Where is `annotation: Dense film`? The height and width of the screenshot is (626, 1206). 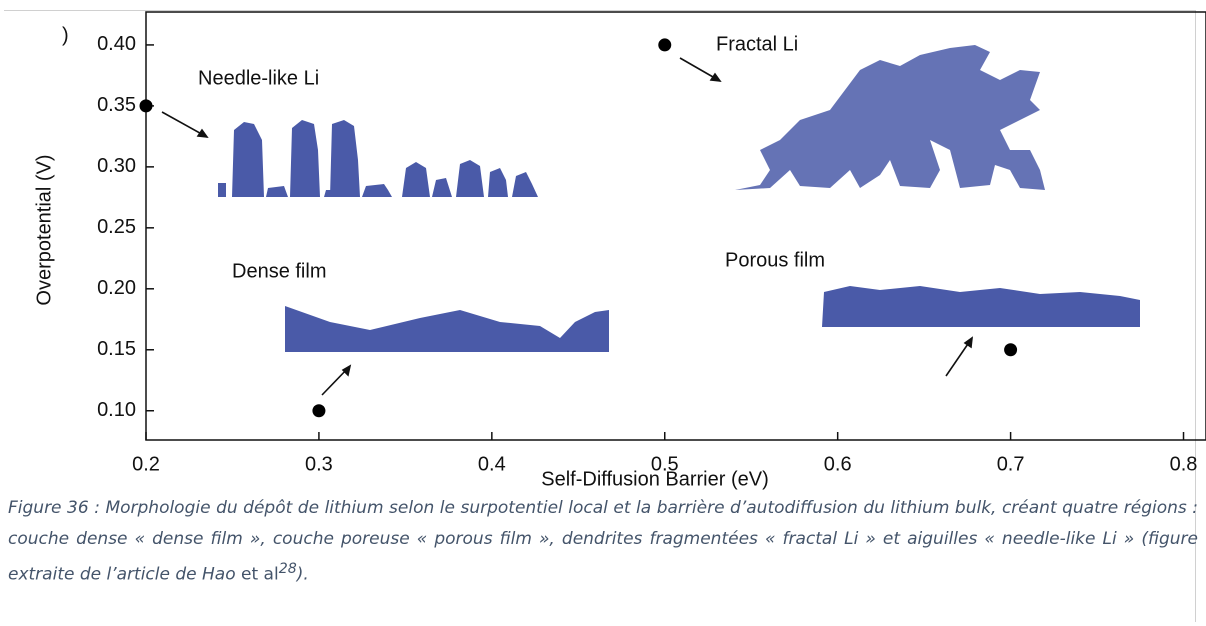 annotation: Dense film is located at coordinates (279, 271).